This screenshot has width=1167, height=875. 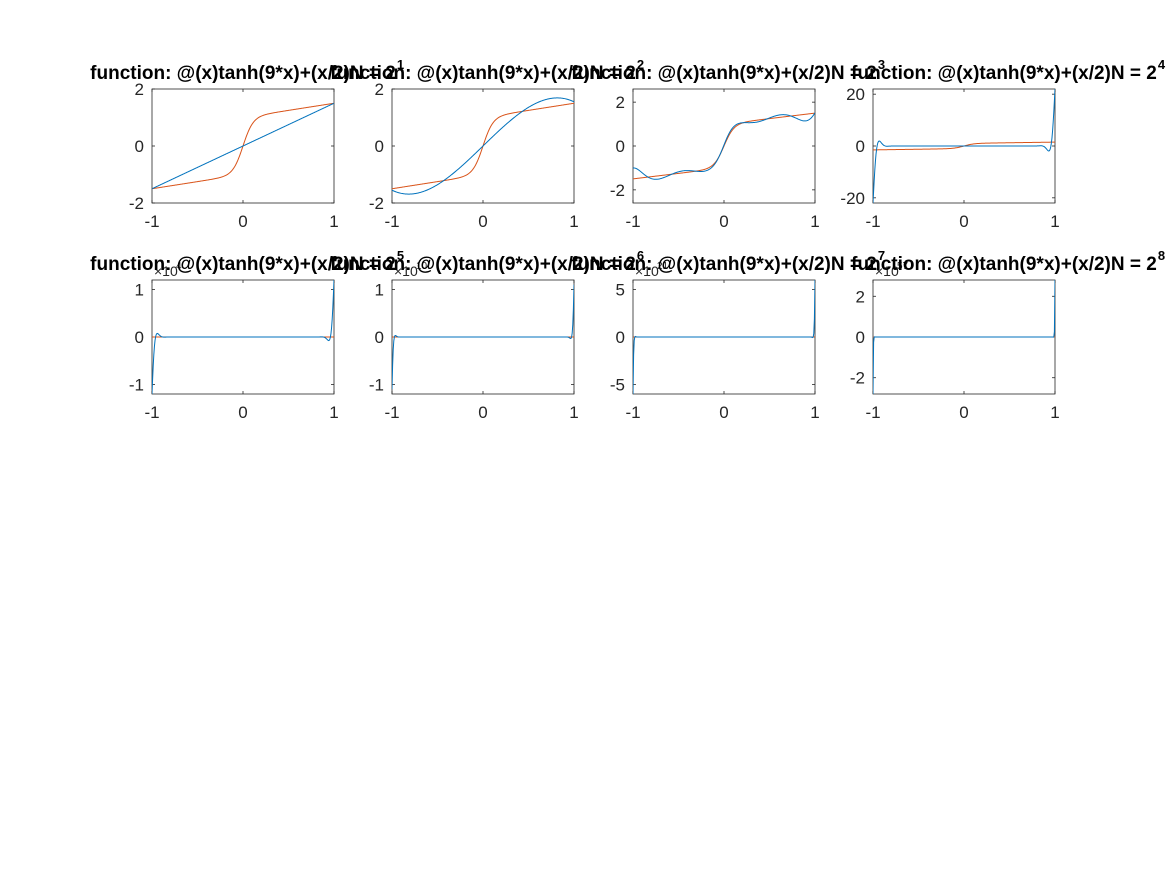 I want to click on y-exponent-power: 10, so click(x=422, y=266).